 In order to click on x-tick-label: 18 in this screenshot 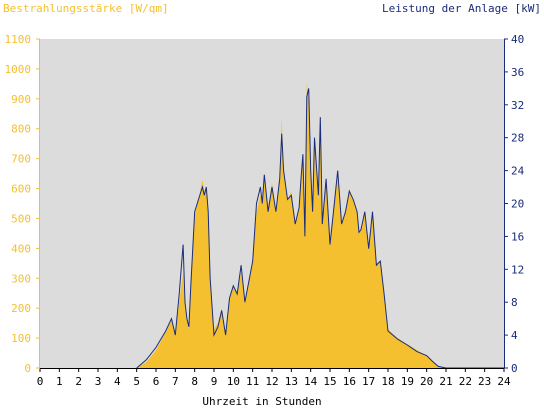, I will do `click(387, 381)`.